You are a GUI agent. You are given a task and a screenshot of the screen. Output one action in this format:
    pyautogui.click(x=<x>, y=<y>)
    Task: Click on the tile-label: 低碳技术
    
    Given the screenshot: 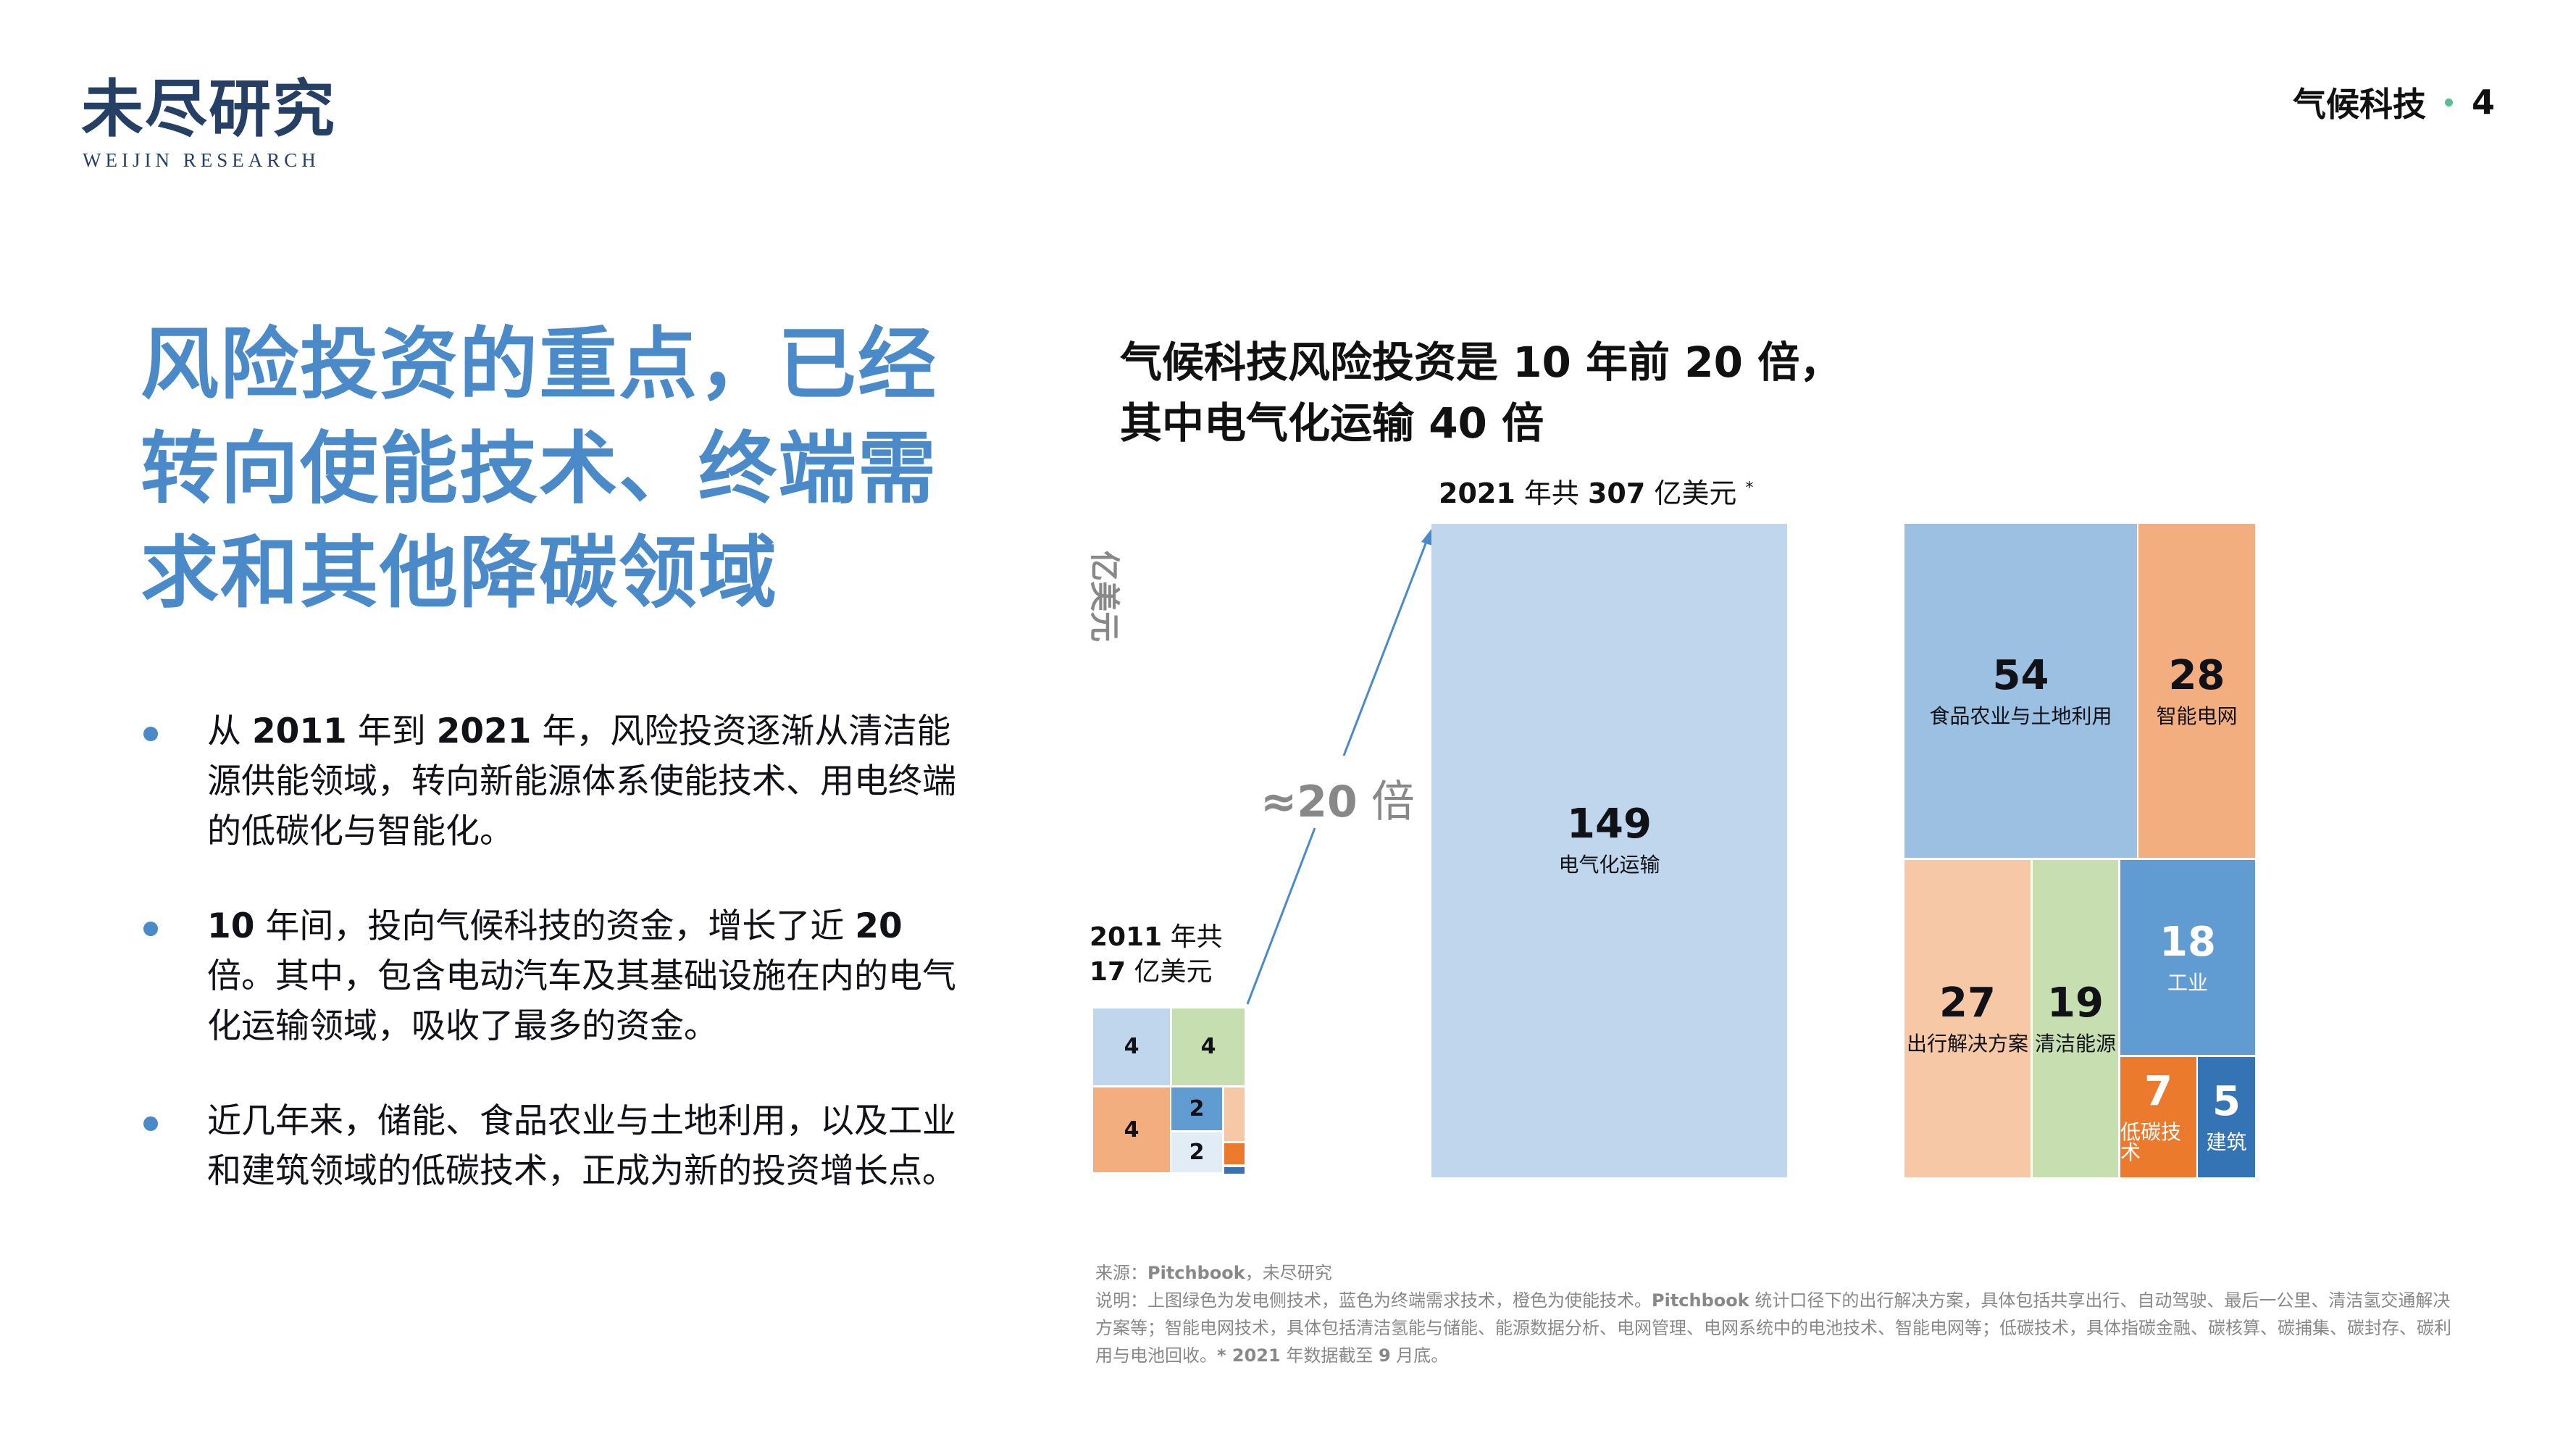 What is the action you would take?
    pyautogui.click(x=2151, y=1142)
    